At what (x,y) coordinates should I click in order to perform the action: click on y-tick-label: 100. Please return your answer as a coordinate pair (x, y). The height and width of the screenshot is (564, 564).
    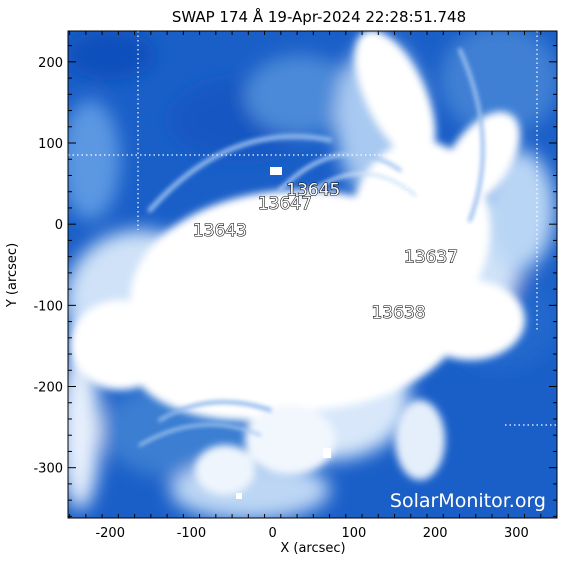
    Looking at the image, I should click on (50, 144).